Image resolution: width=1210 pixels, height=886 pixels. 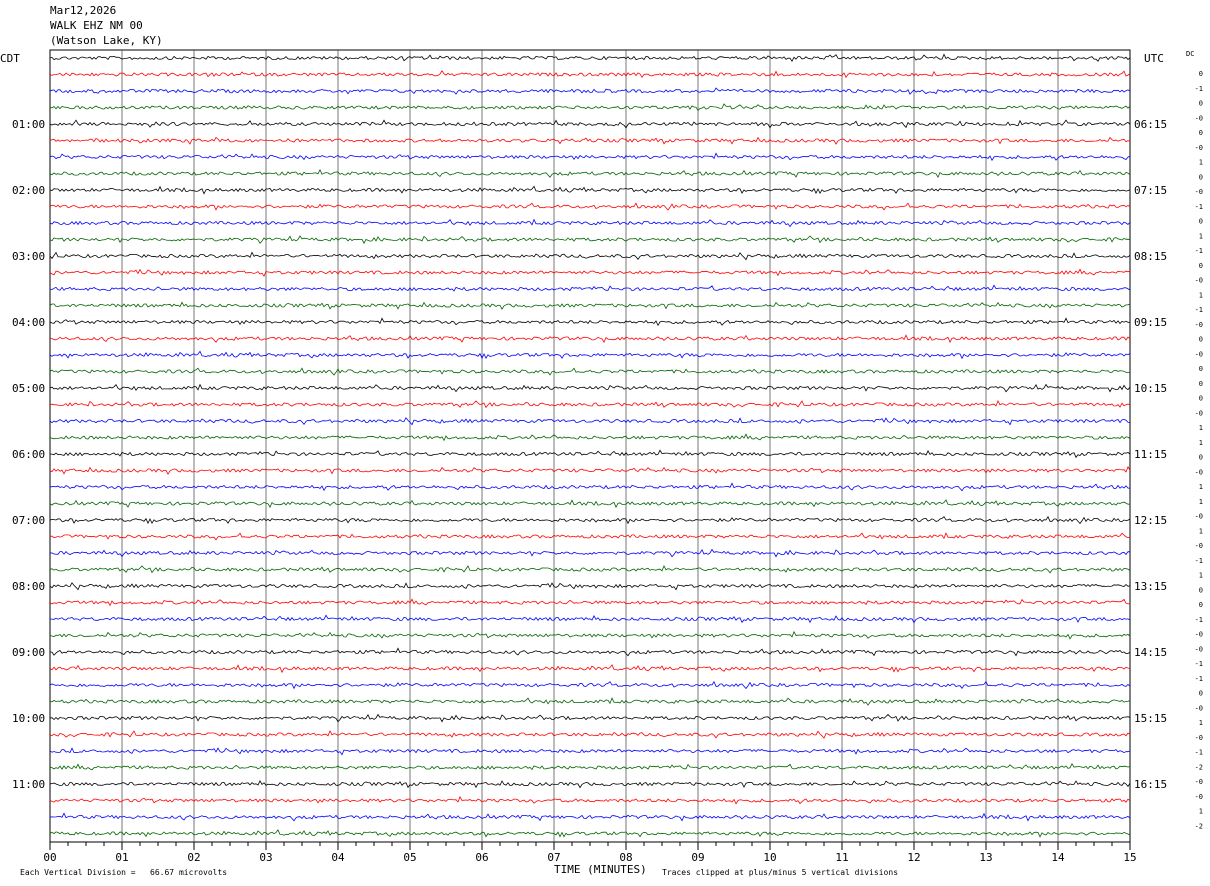 What do you see at coordinates (1150, 784) in the screenshot?
I see `right-time-label: 16:15` at bounding box center [1150, 784].